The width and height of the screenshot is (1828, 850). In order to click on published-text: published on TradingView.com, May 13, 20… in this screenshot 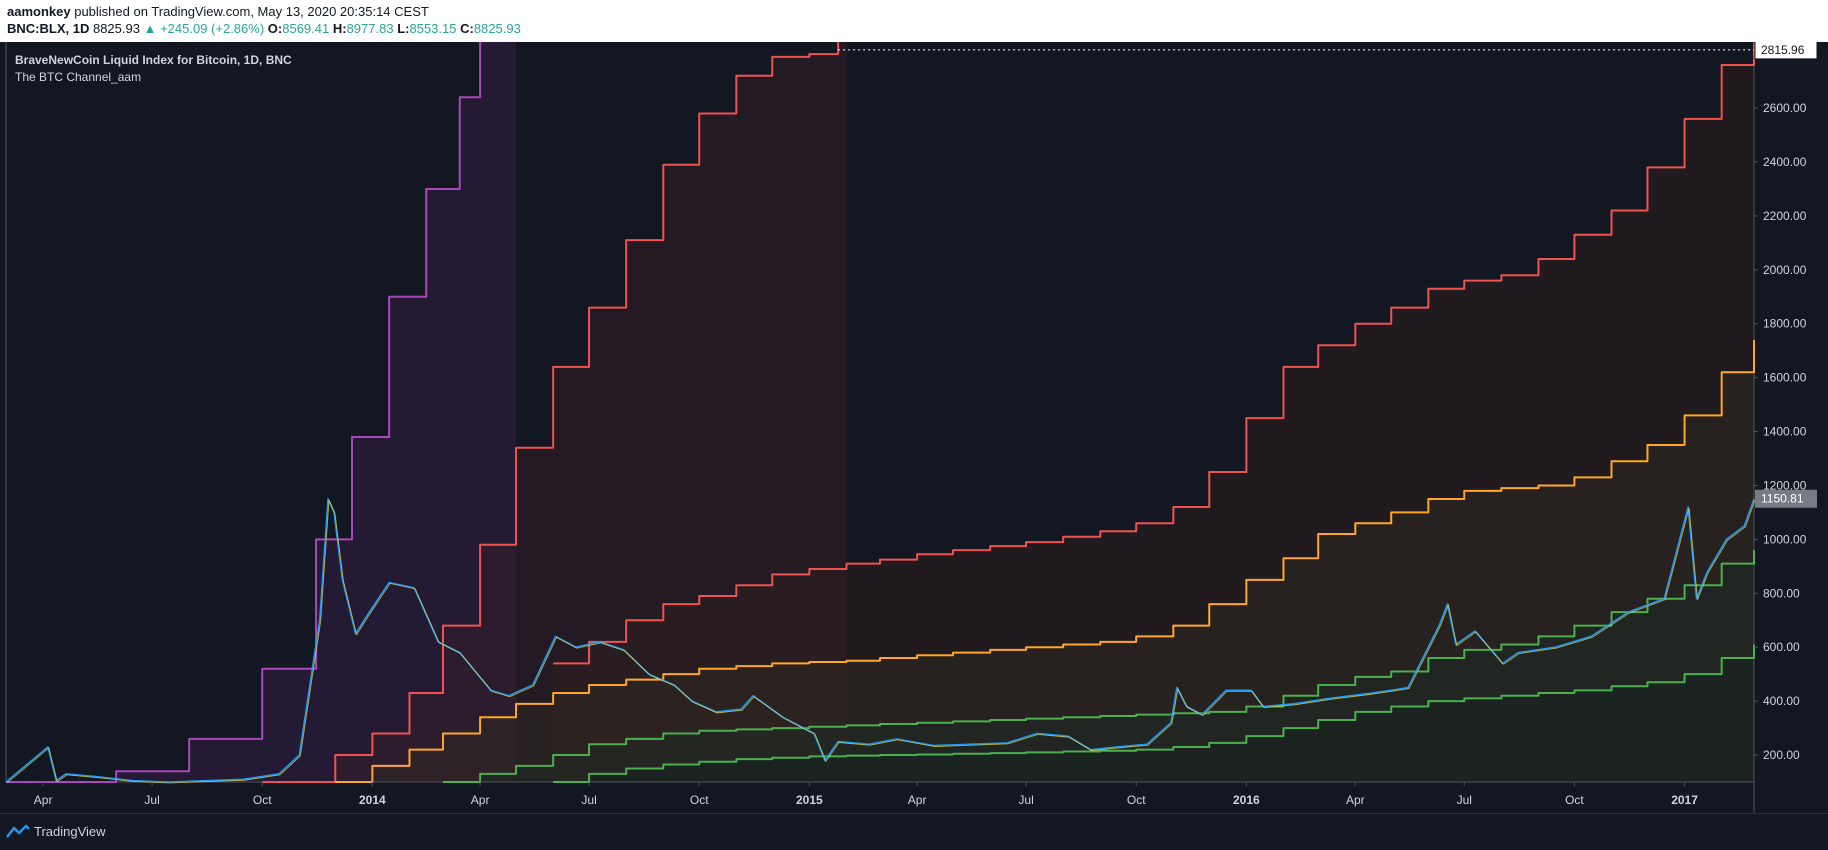, I will do `click(251, 11)`.